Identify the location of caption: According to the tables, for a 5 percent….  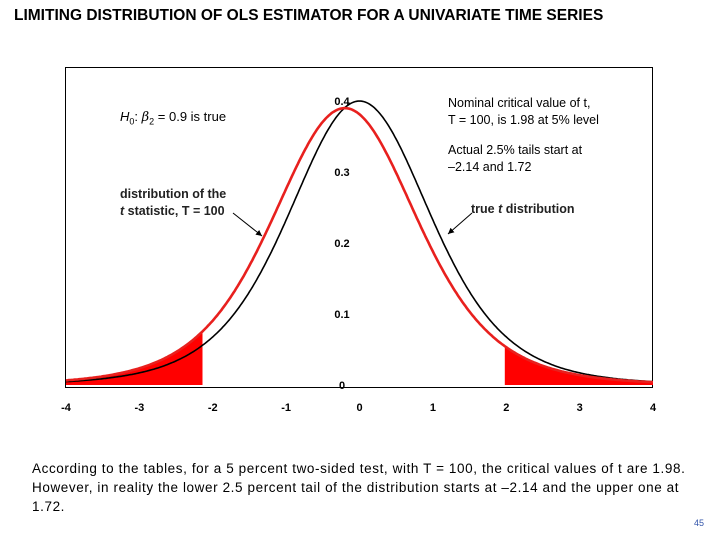
(359, 487).